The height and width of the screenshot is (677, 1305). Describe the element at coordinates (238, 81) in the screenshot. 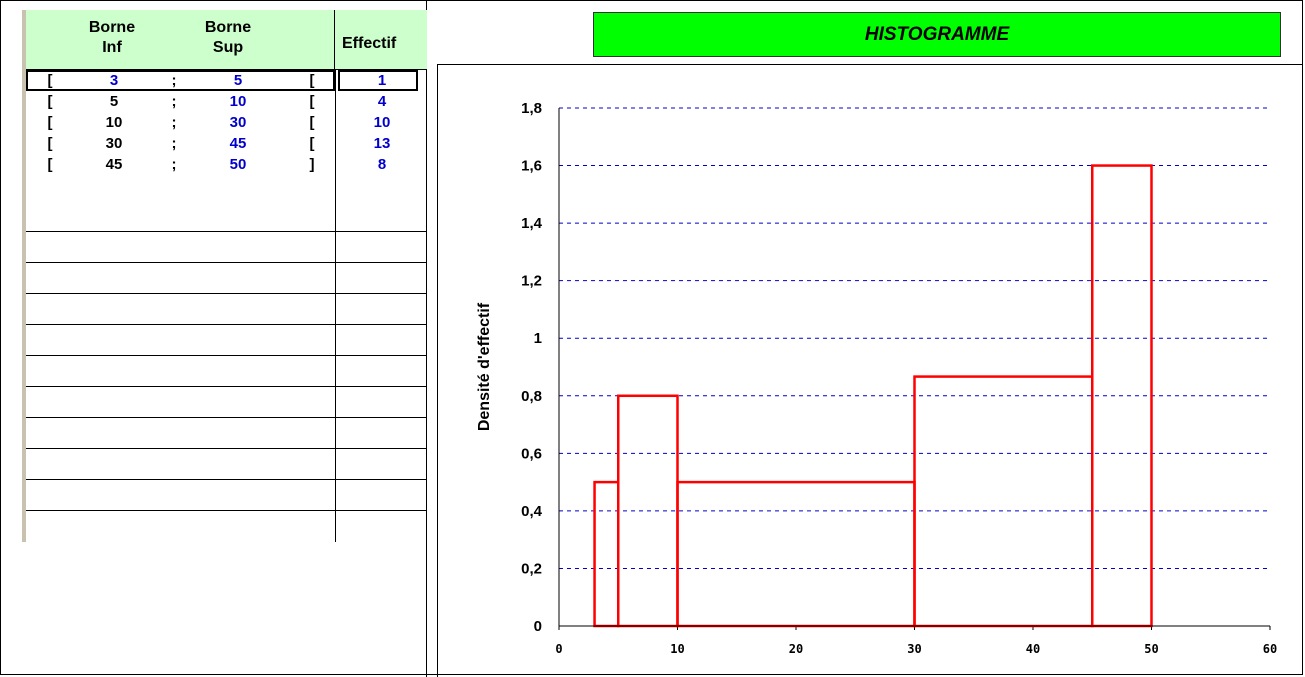

I see `row-borne-sup: 5` at that location.